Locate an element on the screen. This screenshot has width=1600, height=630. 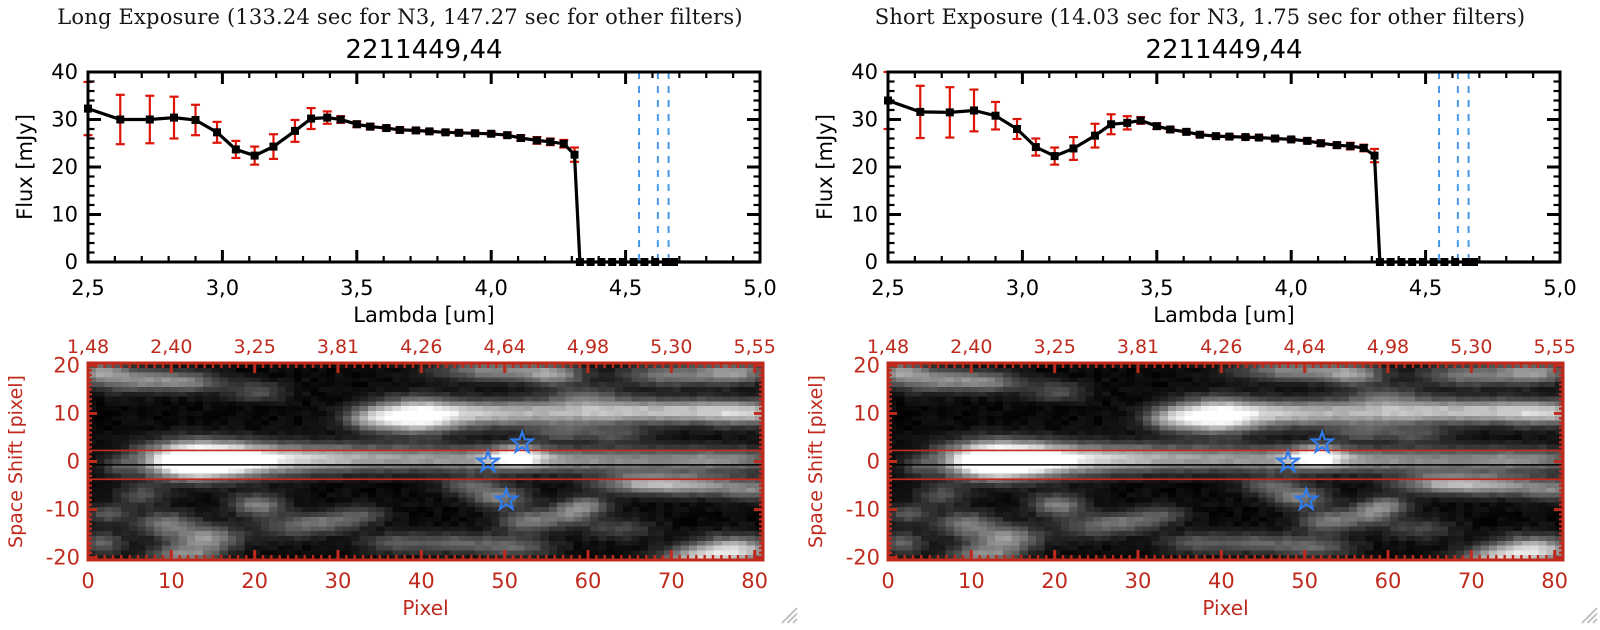
x-tick-label: 4,5 is located at coordinates (1425, 288).